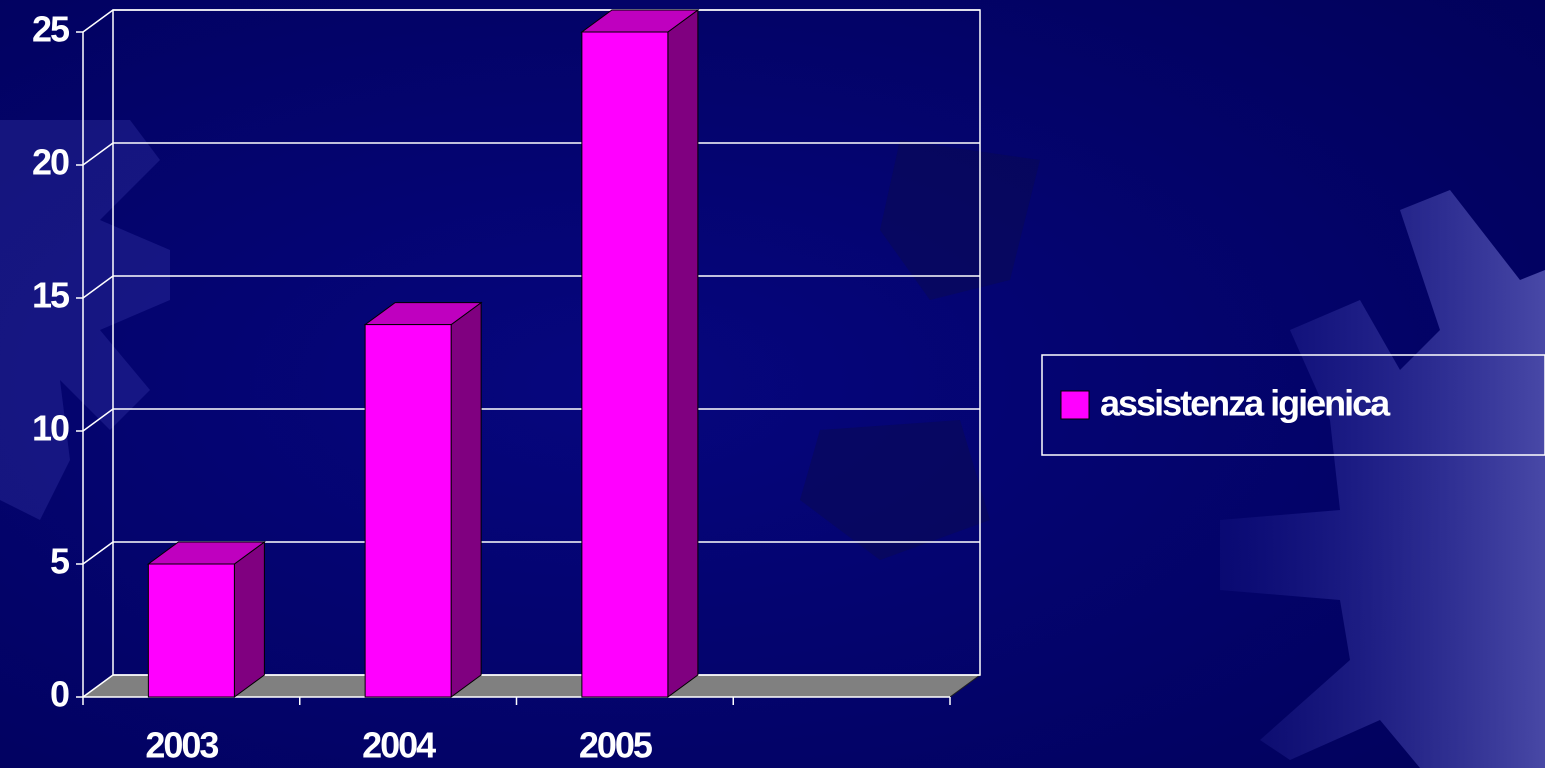 The width and height of the screenshot is (1545, 768). Describe the element at coordinates (399, 745) in the screenshot. I see `x-tick-label: 2004` at that location.